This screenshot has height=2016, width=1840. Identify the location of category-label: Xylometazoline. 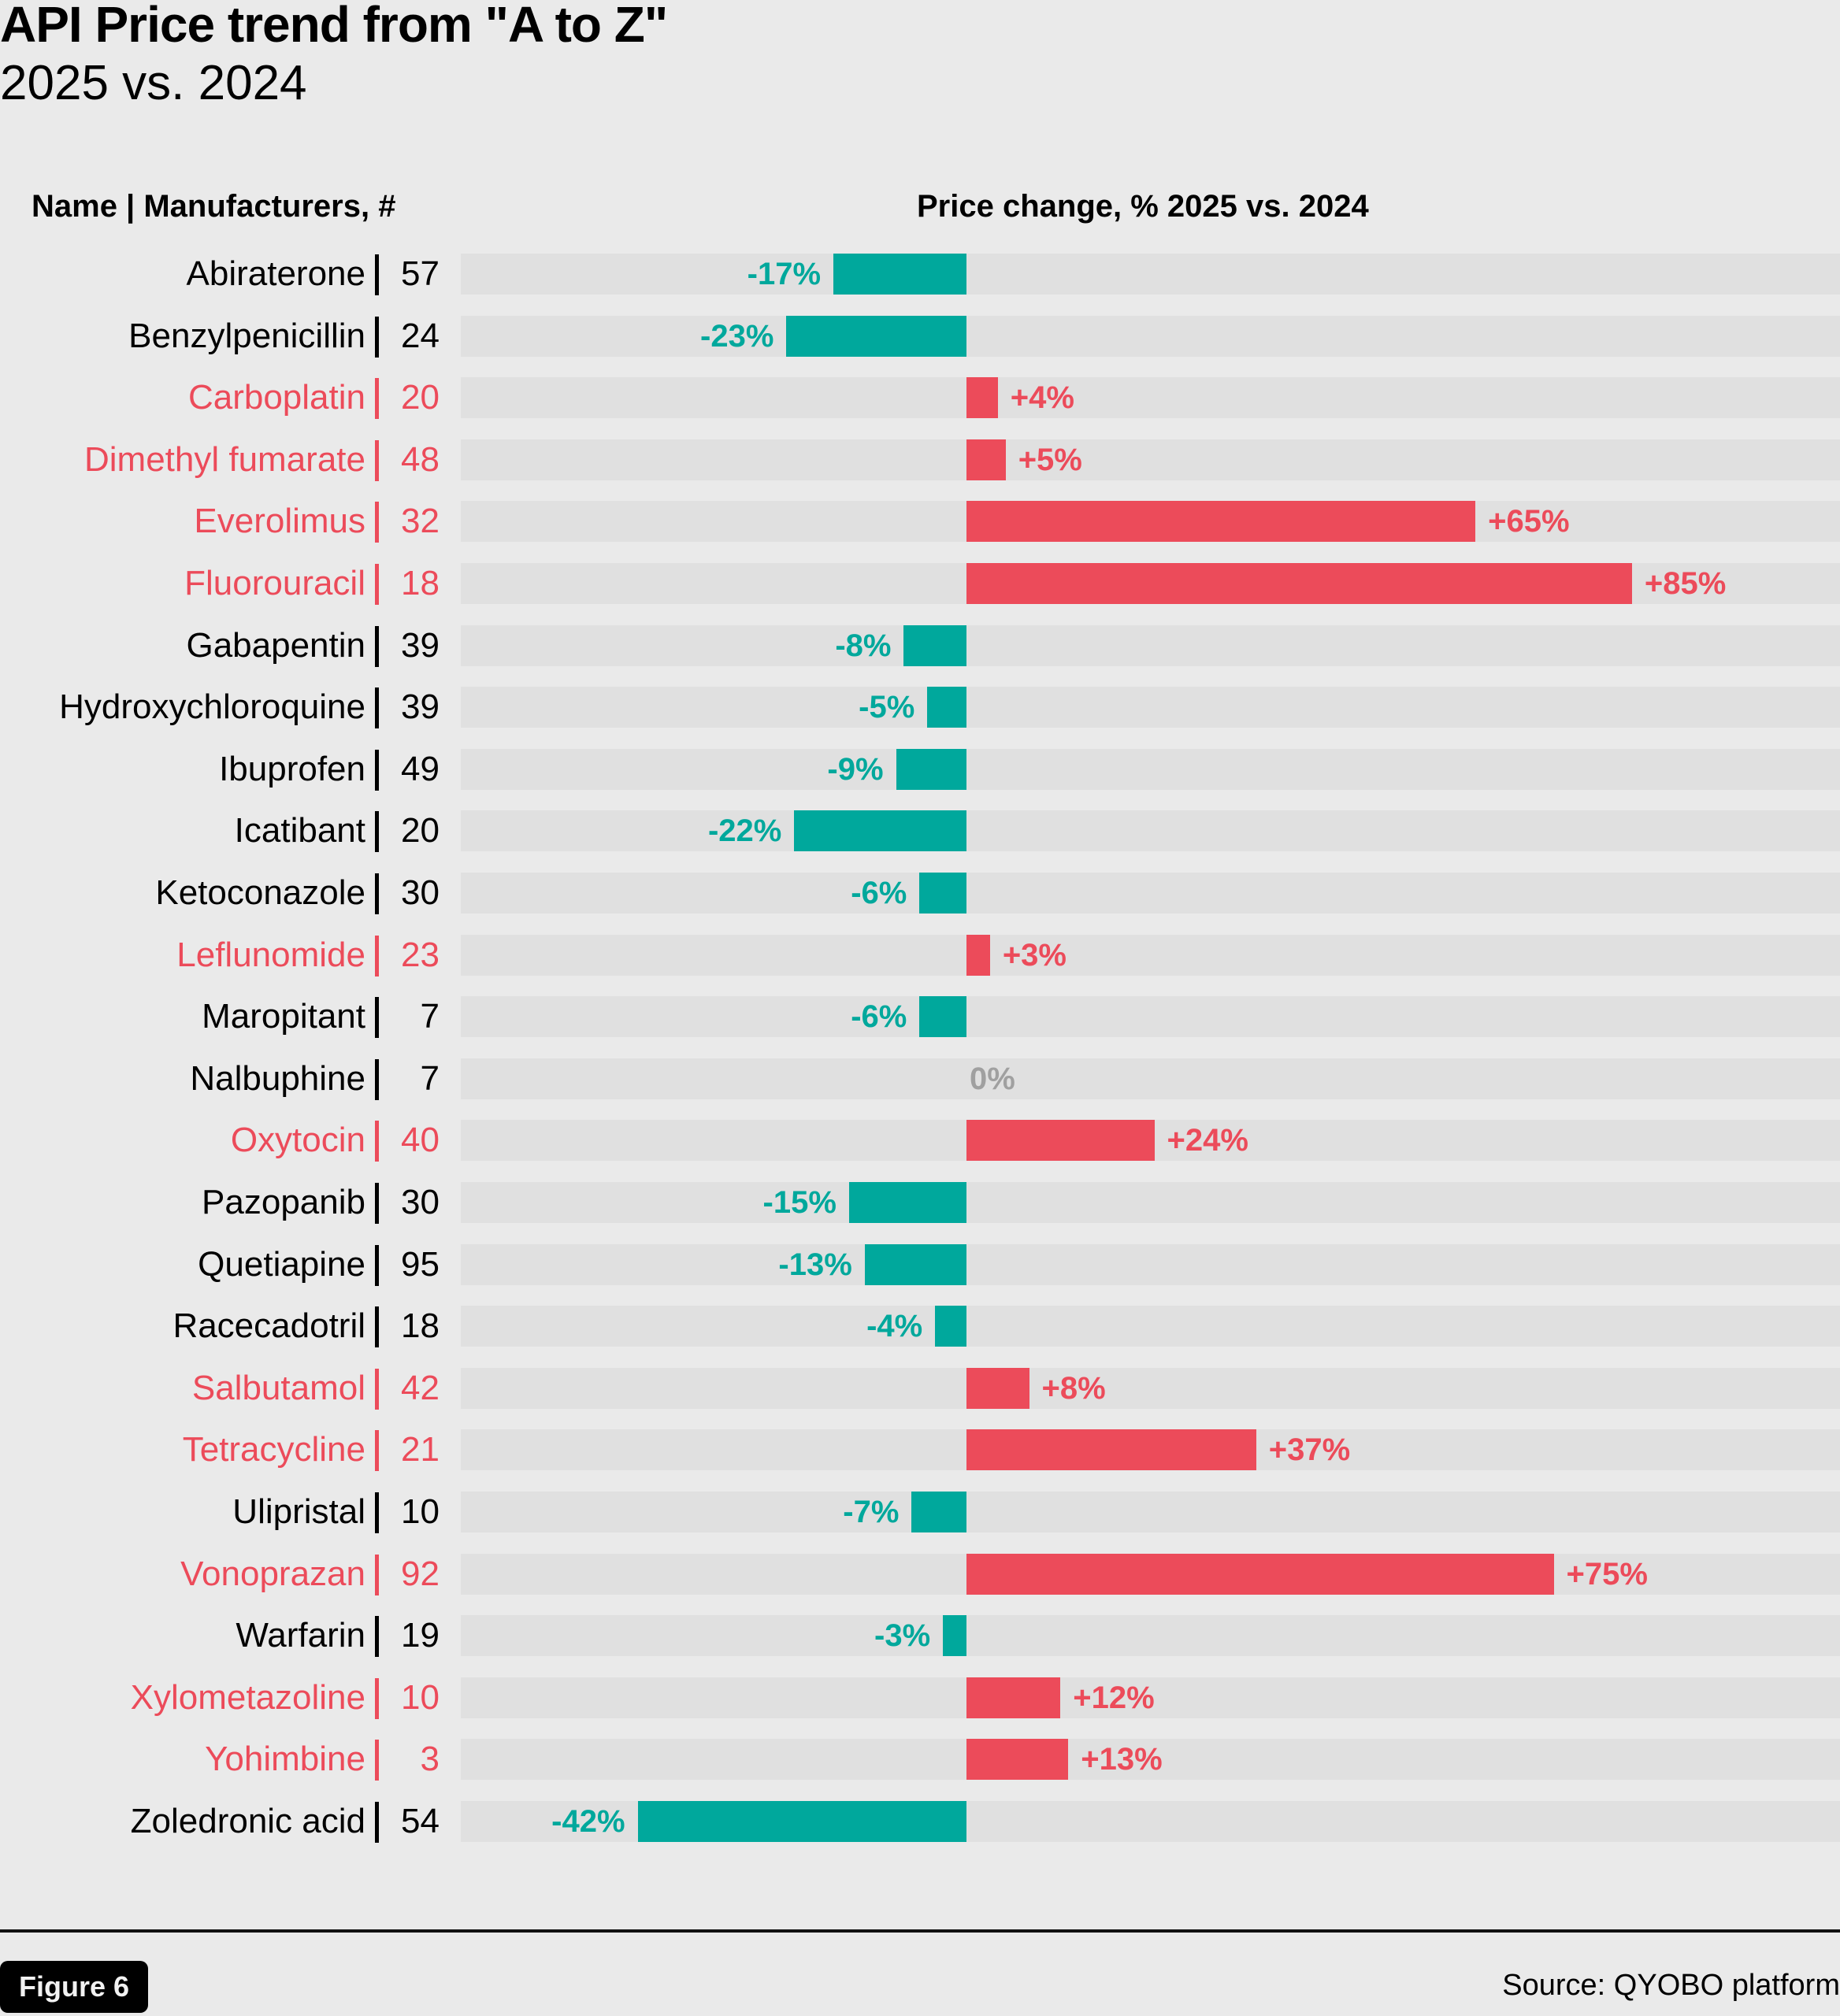
(247, 1697).